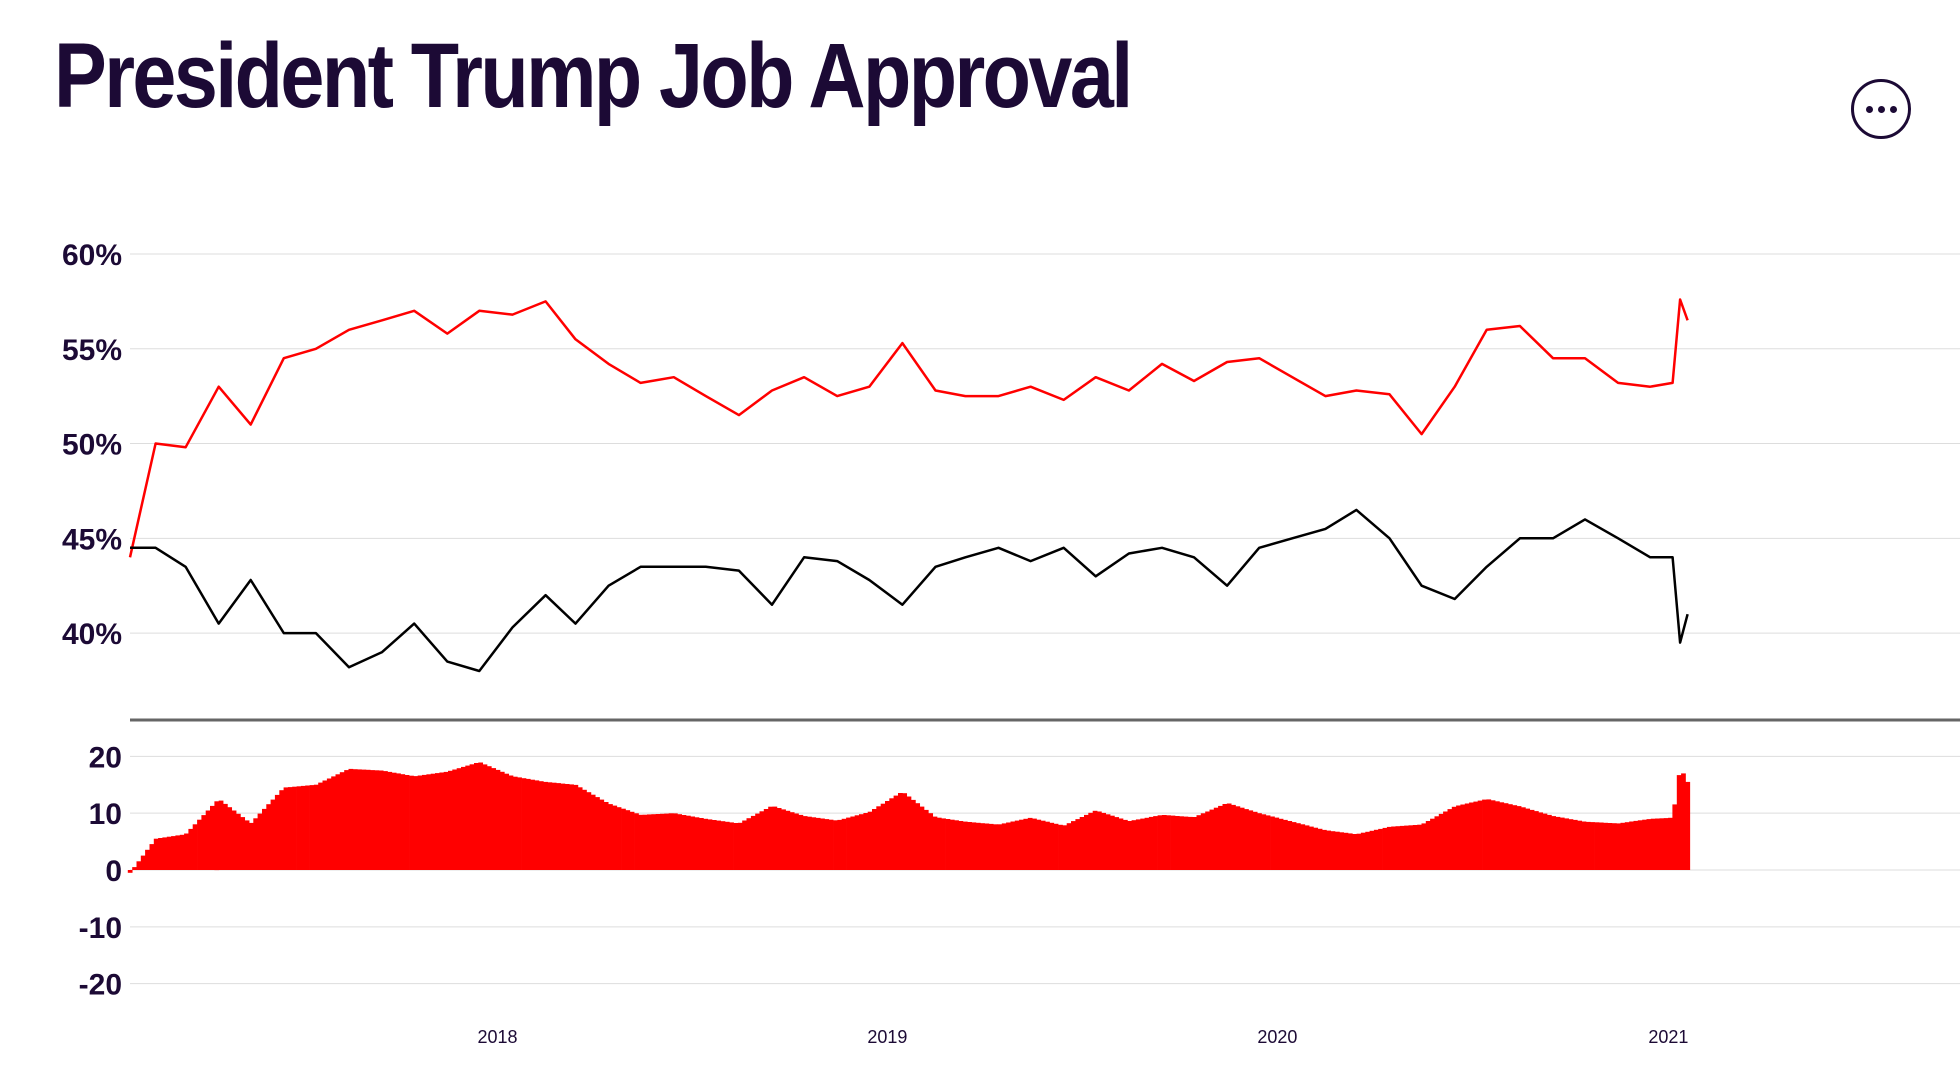  What do you see at coordinates (593, 76) in the screenshot?
I see `page-title: President Trump Job Approval` at bounding box center [593, 76].